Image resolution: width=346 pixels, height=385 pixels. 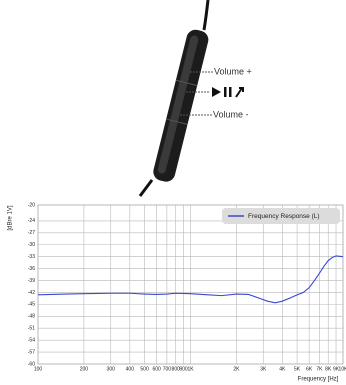 What do you see at coordinates (167, 369) in the screenshot?
I see `x-tick-label: 700` at bounding box center [167, 369].